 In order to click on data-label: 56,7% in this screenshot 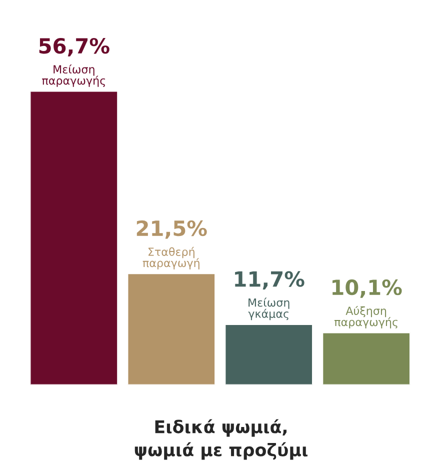, I will do `click(74, 47)`.